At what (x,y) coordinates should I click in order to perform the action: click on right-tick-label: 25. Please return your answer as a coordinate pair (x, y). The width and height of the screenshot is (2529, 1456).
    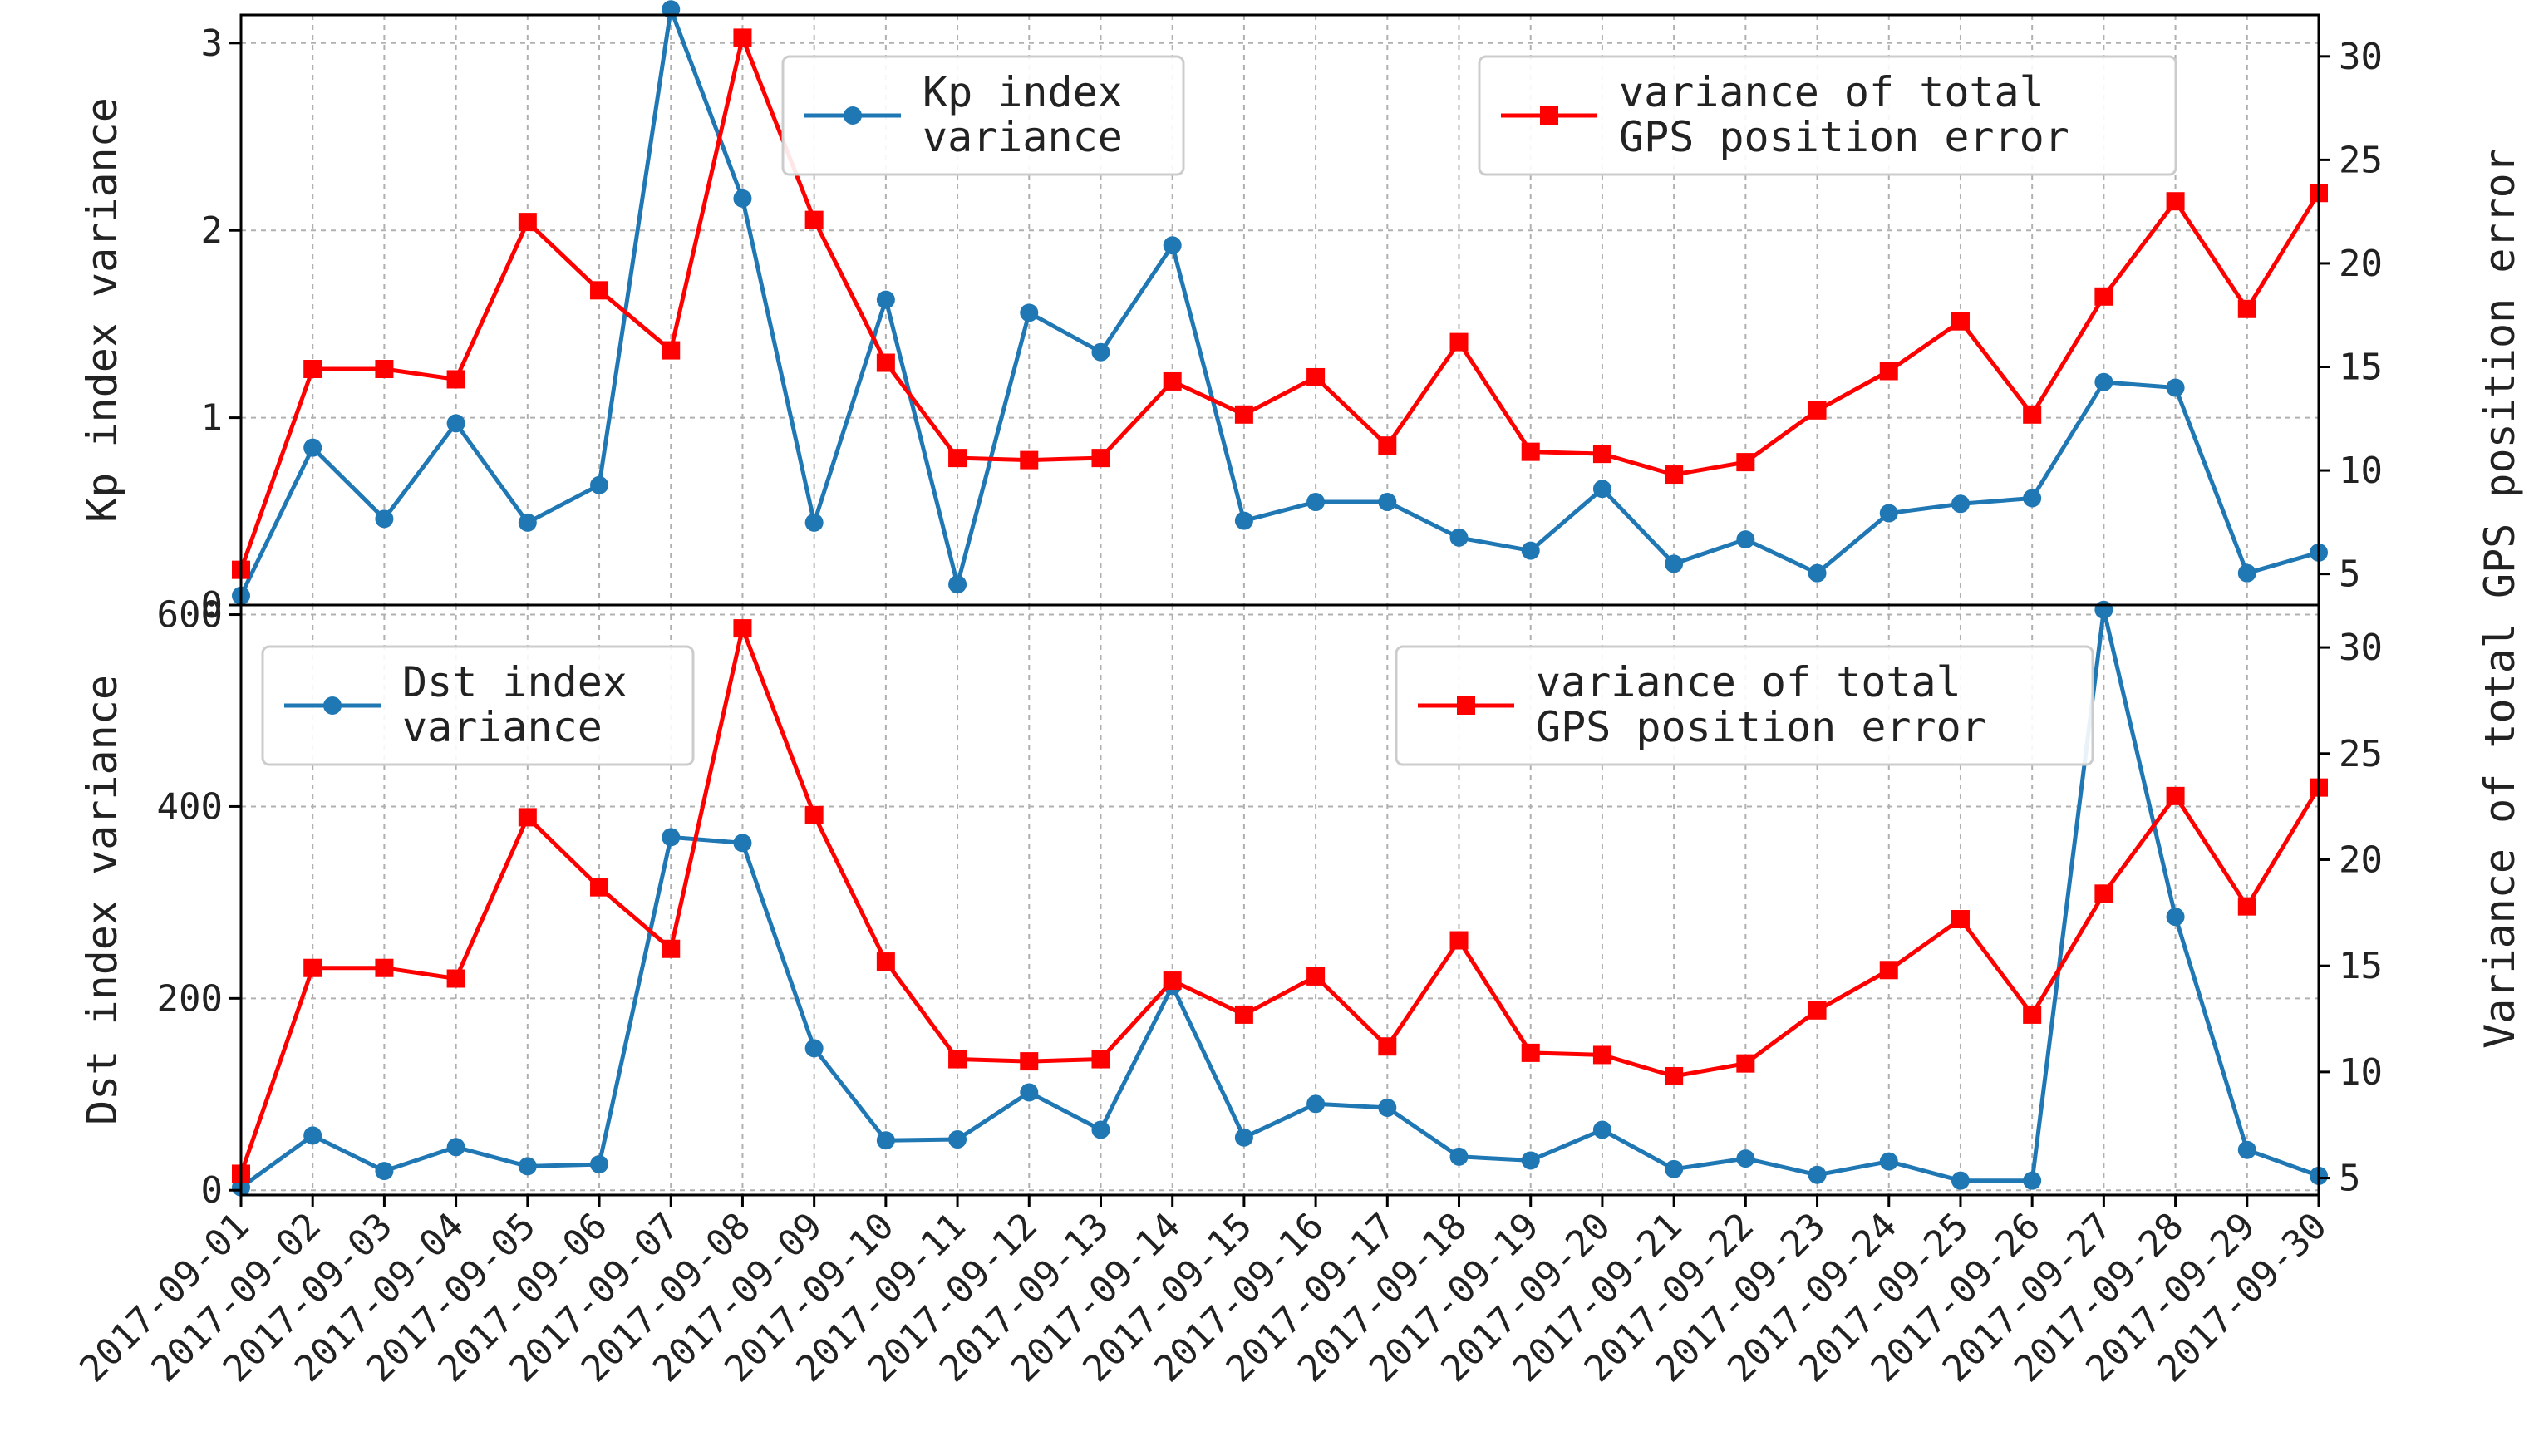
    Looking at the image, I should click on (2361, 160).